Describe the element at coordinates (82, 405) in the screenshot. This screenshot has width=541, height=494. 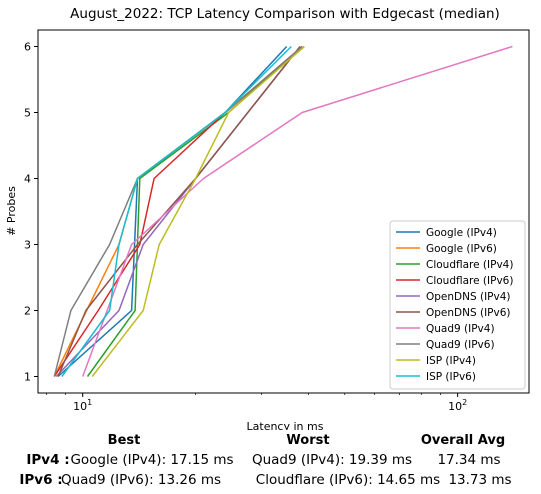
I see `x-tick-label: 10¹` at that location.